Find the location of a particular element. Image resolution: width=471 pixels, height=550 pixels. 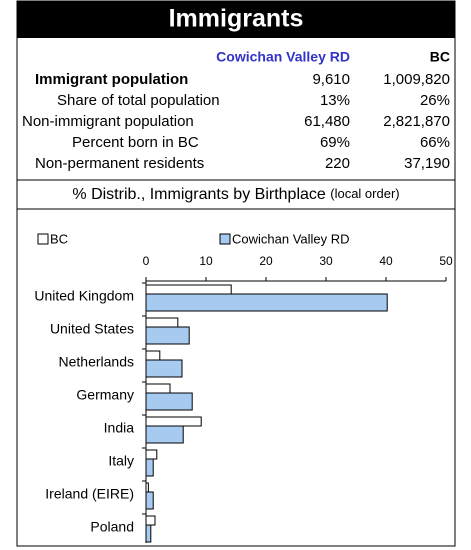

cell: 220 is located at coordinates (337, 163).